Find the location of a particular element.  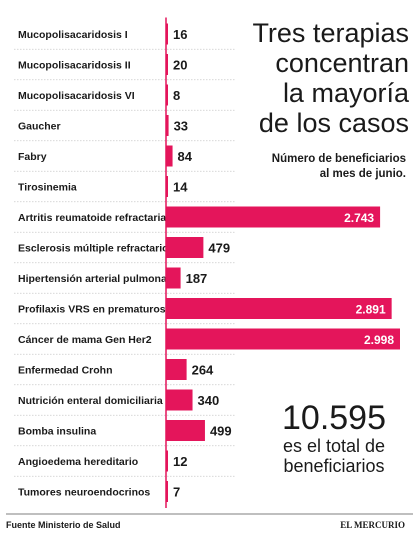

data-label: 16 is located at coordinates (180, 34).